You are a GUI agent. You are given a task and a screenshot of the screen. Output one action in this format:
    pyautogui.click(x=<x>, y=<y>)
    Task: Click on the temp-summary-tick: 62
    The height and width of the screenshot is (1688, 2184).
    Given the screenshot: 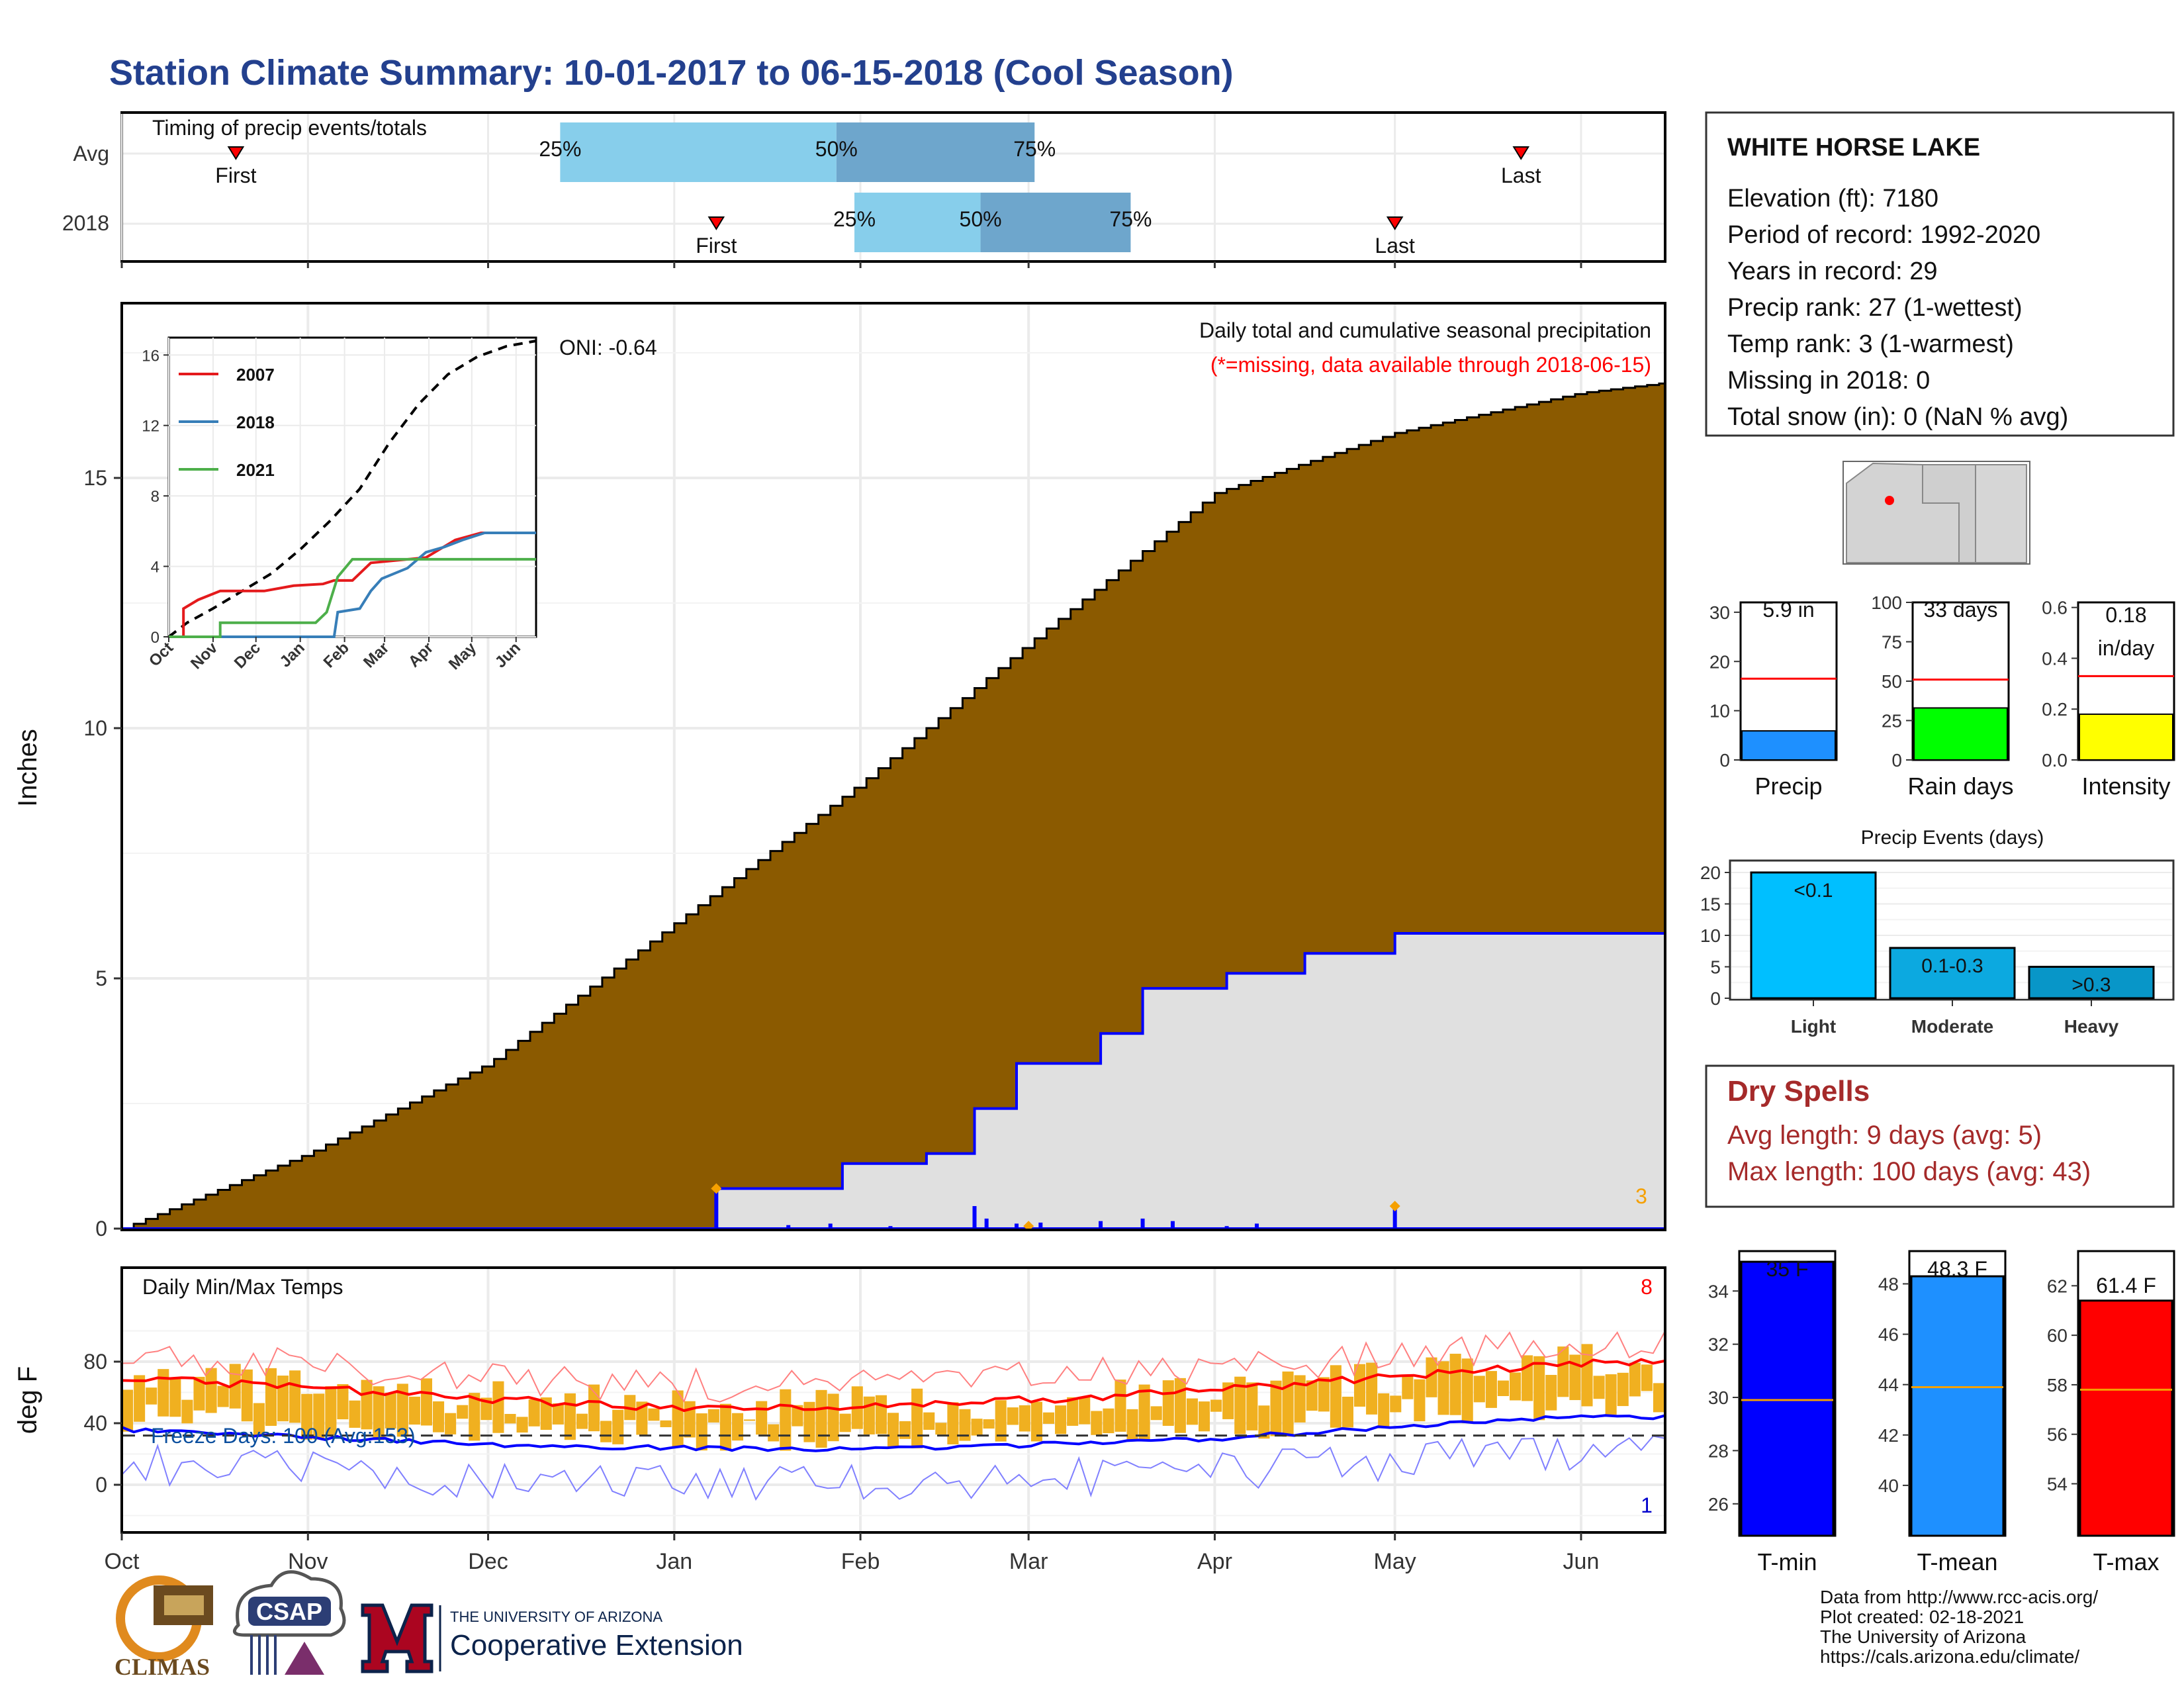 What is the action you would take?
    pyautogui.click(x=2057, y=1286)
    